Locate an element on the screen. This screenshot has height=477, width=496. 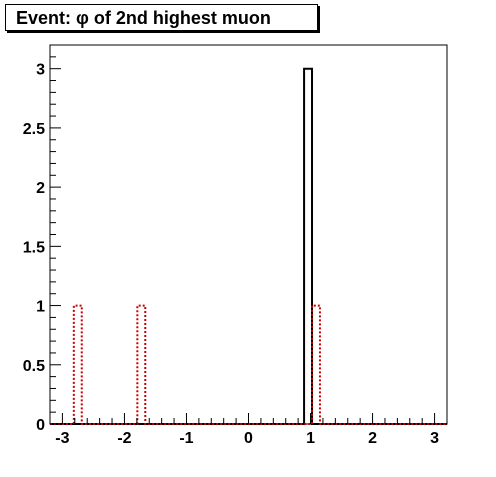
y-tick-label: 1.5 is located at coordinates (34, 247).